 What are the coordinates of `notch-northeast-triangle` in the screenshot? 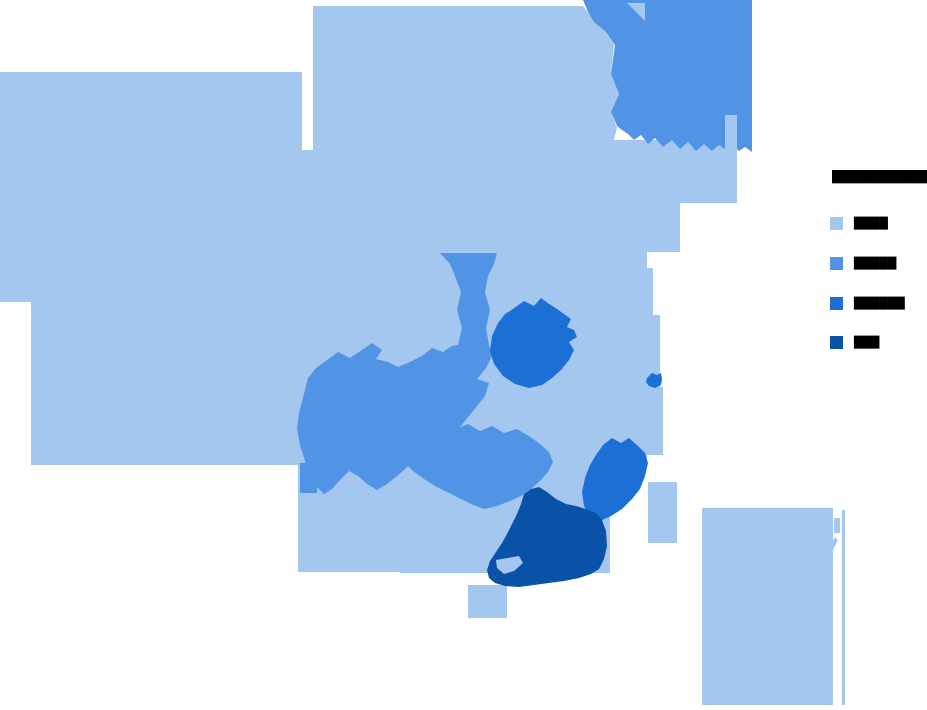 It's located at (636, 12).